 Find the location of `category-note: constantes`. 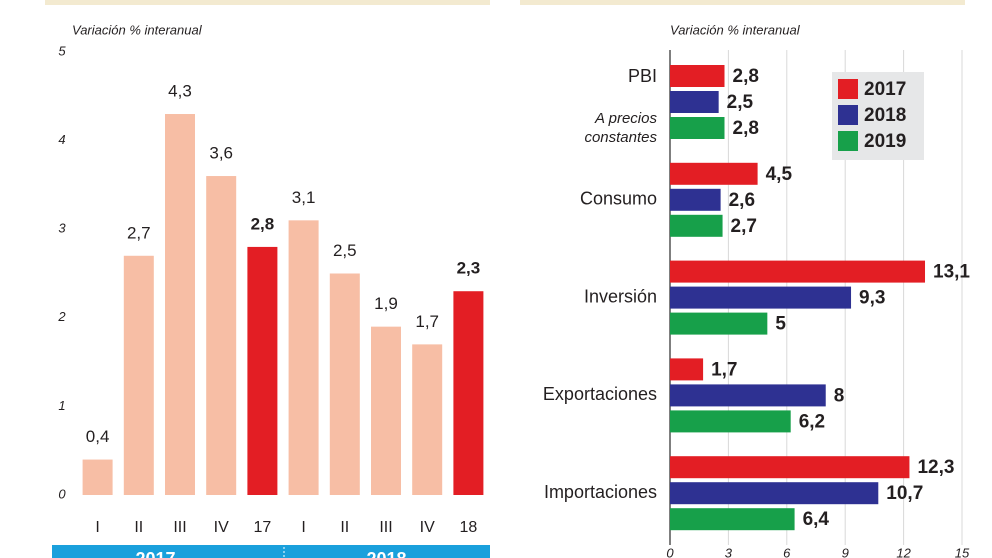

category-note: constantes is located at coordinates (620, 137).